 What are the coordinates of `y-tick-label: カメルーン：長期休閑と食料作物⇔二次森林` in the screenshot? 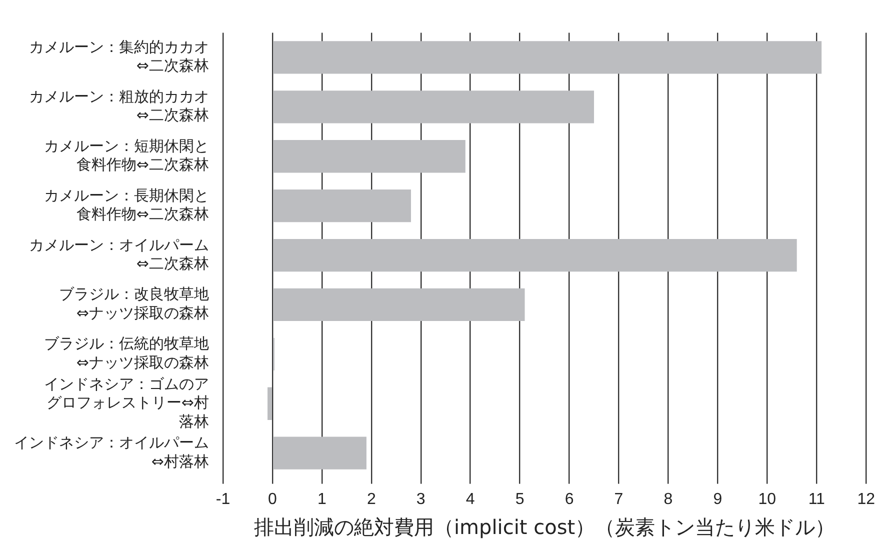 It's located at (126, 205).